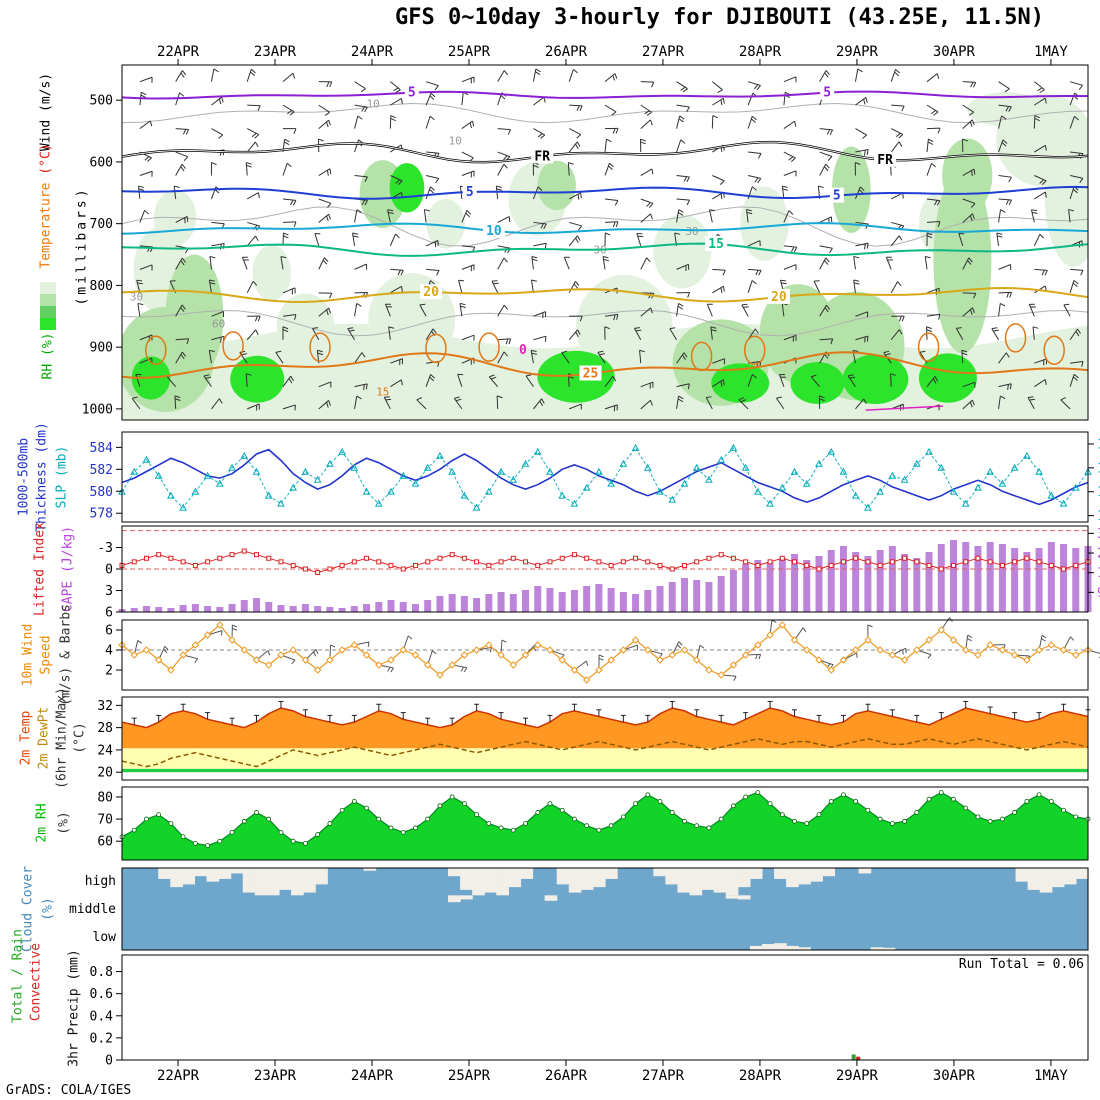 The image size is (1100, 1100). I want to click on svg-text: 2, so click(109, 671).